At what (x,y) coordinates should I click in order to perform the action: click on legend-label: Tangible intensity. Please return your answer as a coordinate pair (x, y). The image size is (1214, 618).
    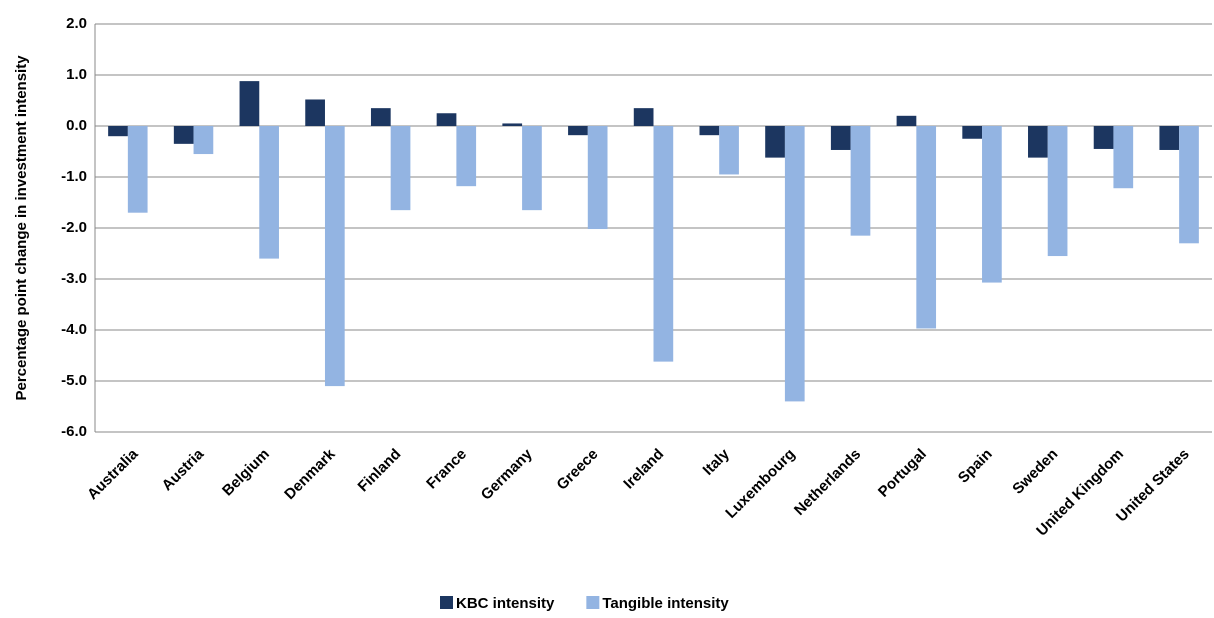
    Looking at the image, I should click on (665, 603).